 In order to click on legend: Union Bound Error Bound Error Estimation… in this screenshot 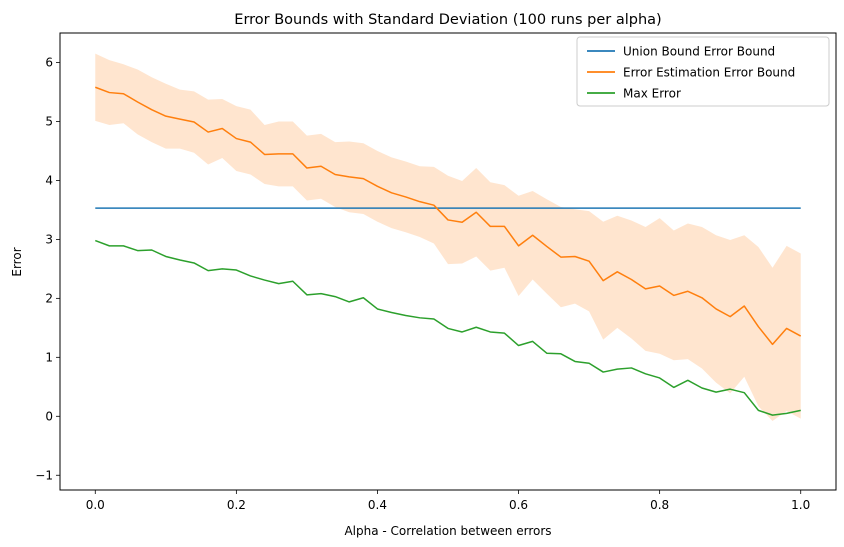, I will do `click(703, 71)`.